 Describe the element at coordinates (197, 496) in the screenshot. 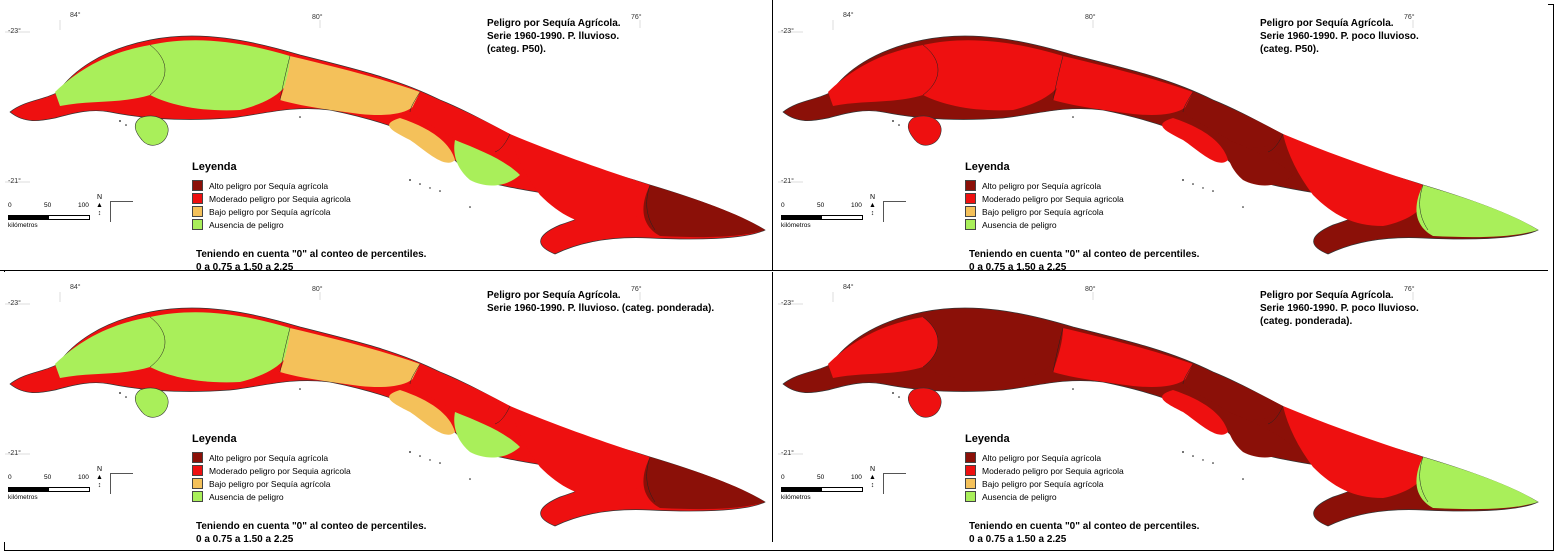

I see `legend-swatch-ausencia` at that location.